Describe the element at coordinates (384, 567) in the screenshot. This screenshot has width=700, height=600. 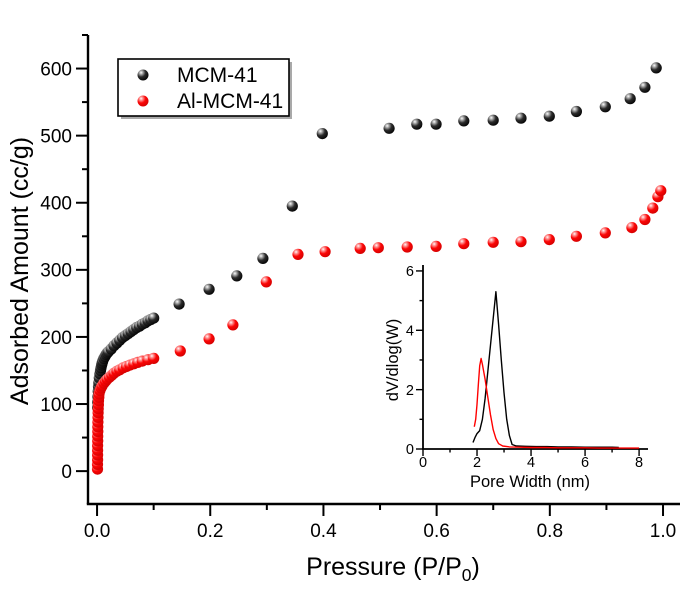
I see `x-axis-title-main: Pressure (P/P` at that location.